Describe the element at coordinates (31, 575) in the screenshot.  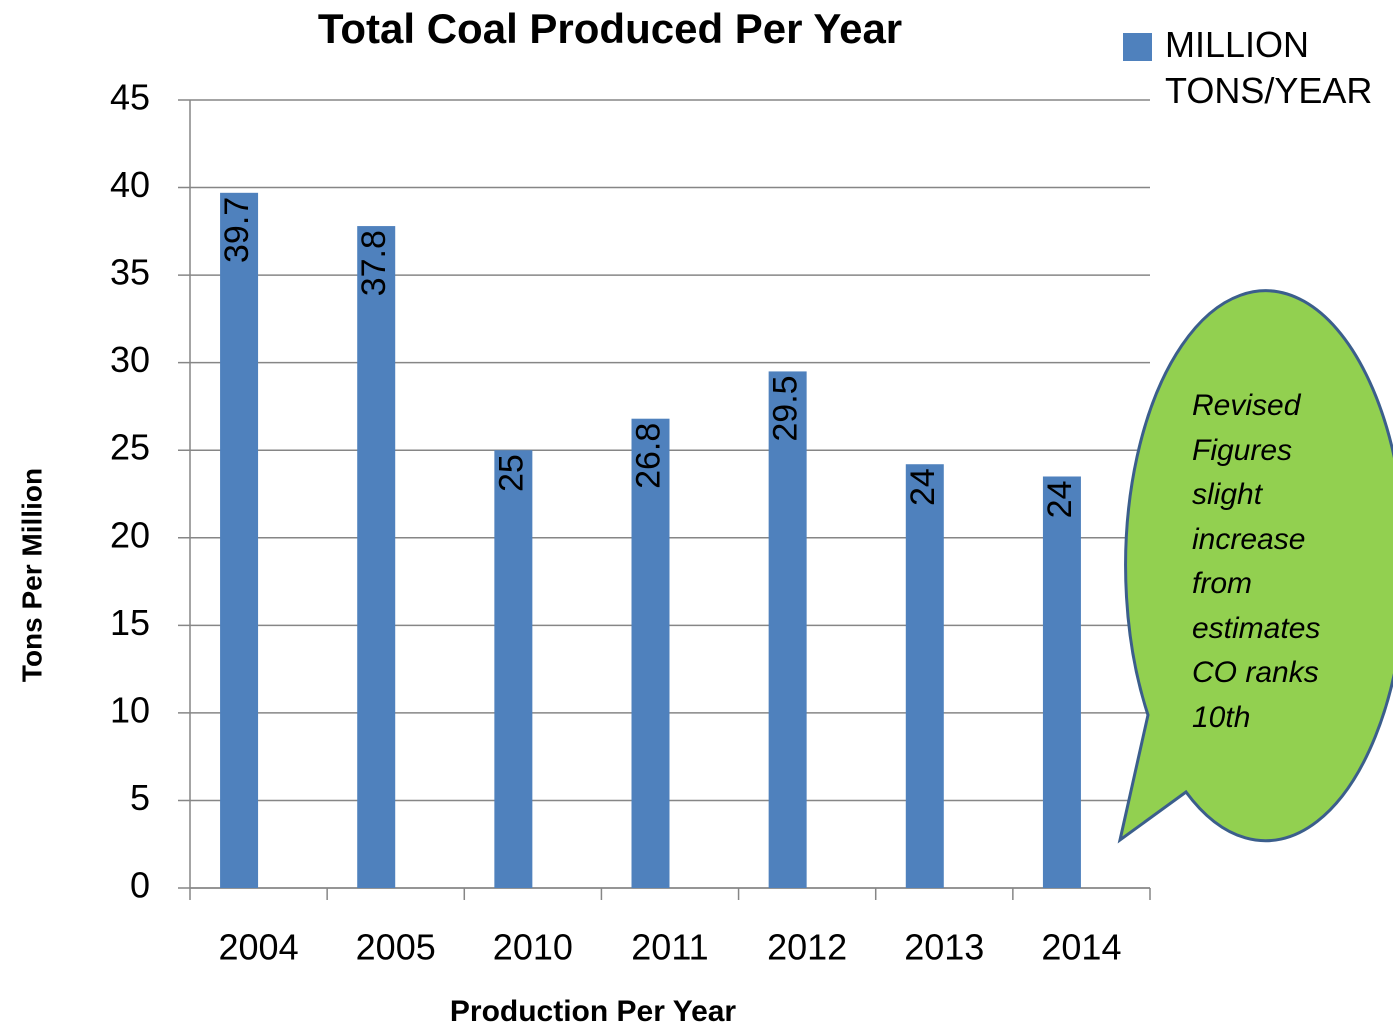
I see `y-axis-label: Tons Per Million` at that location.